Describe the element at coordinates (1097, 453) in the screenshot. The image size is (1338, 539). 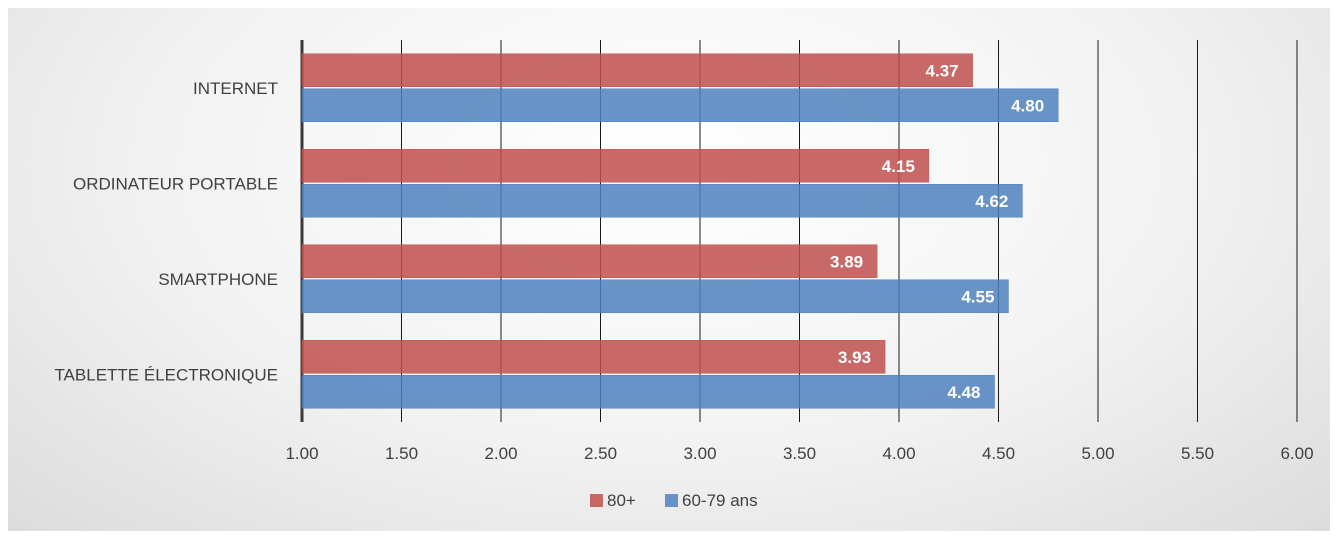
I see `x-tick-label: 5.00` at that location.